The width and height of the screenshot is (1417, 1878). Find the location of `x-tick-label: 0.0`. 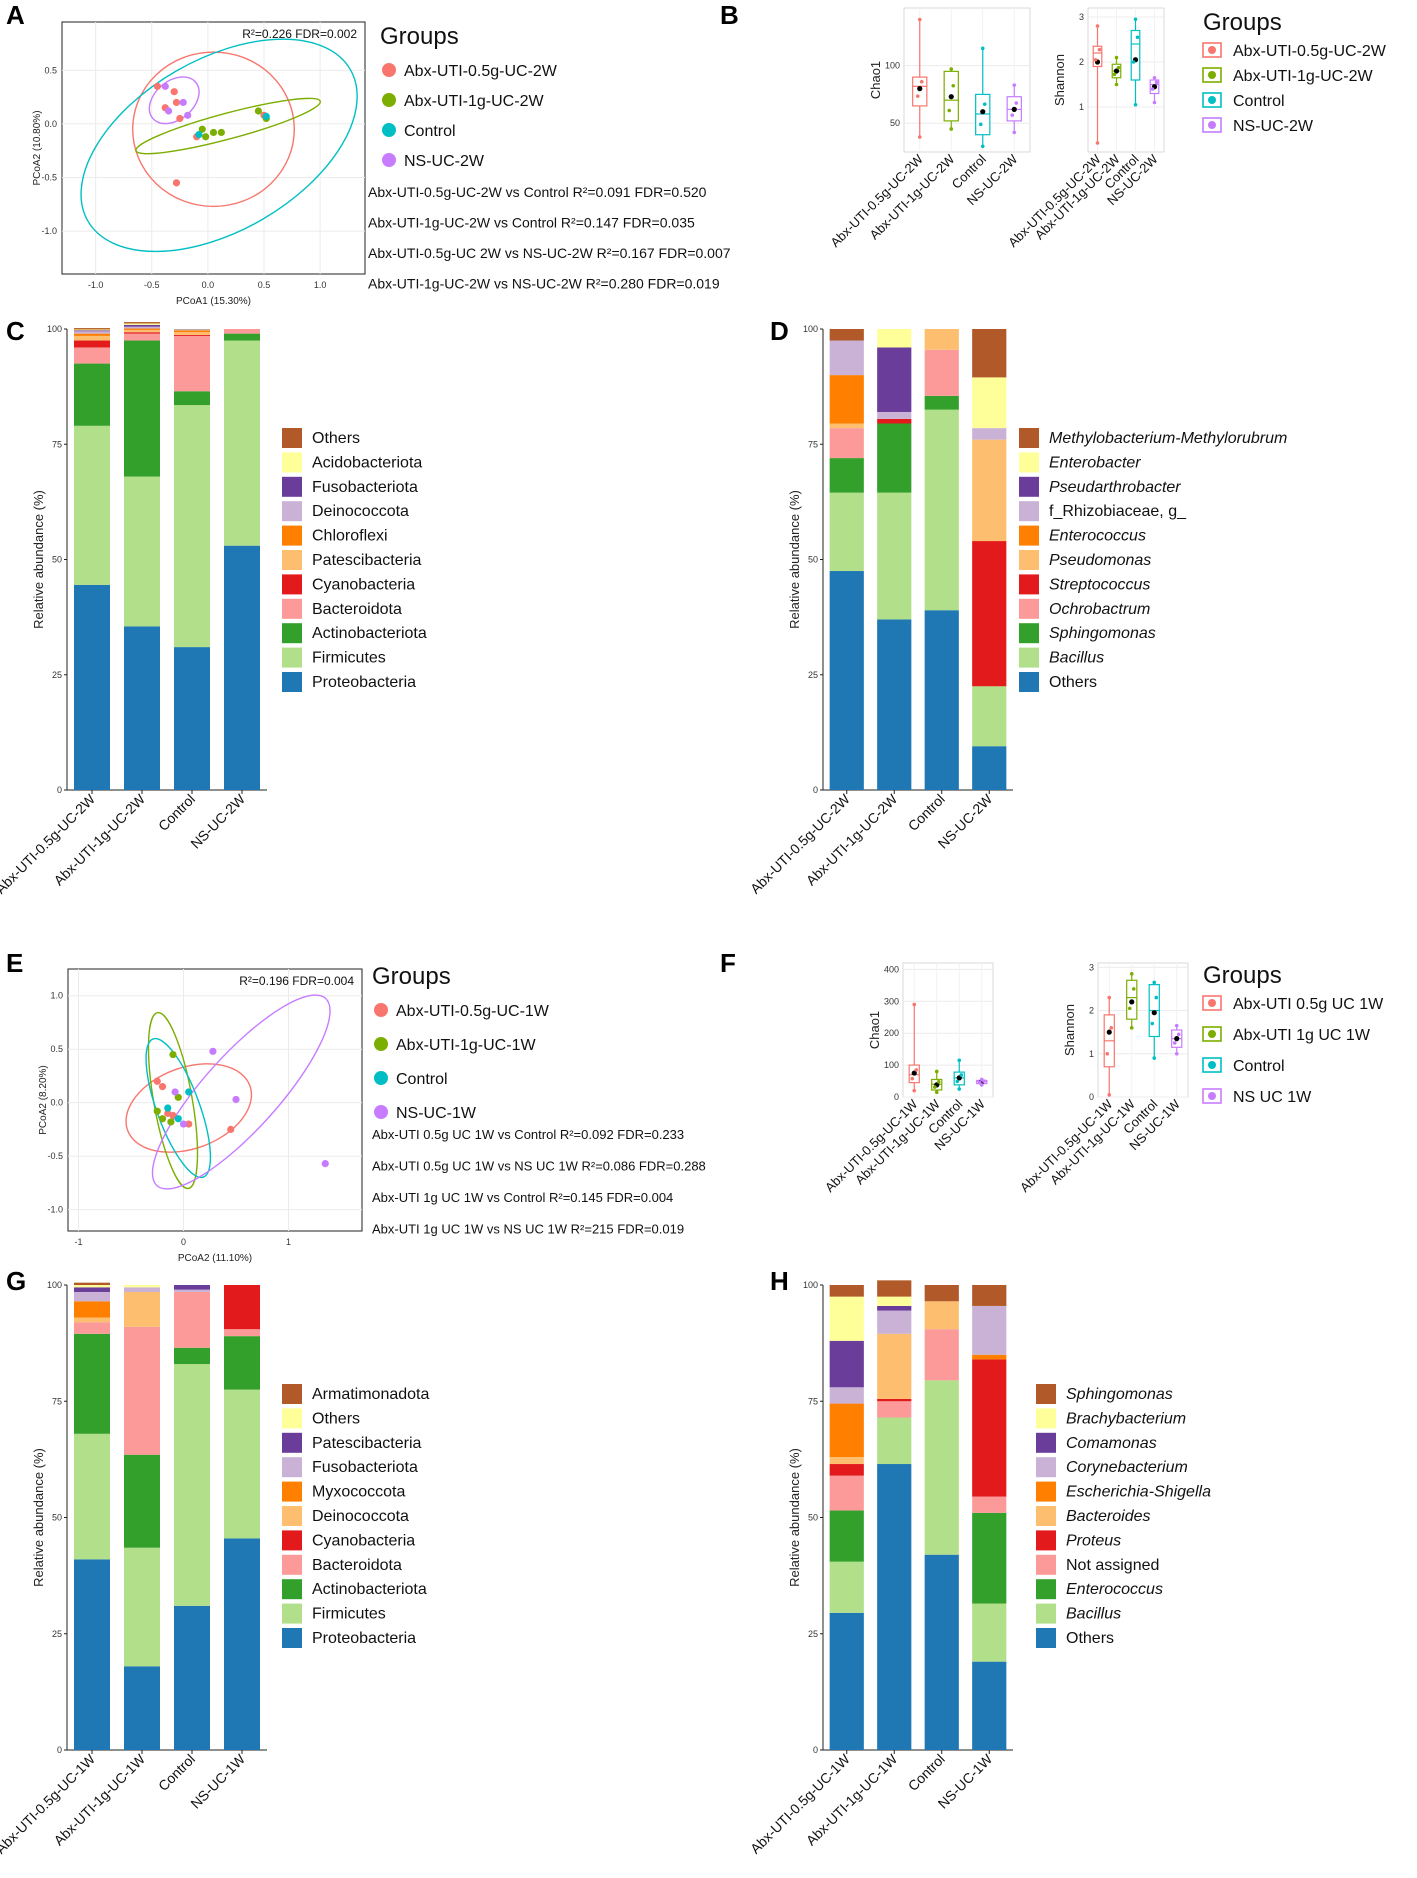

x-tick-label: 0.0 is located at coordinates (208, 285).